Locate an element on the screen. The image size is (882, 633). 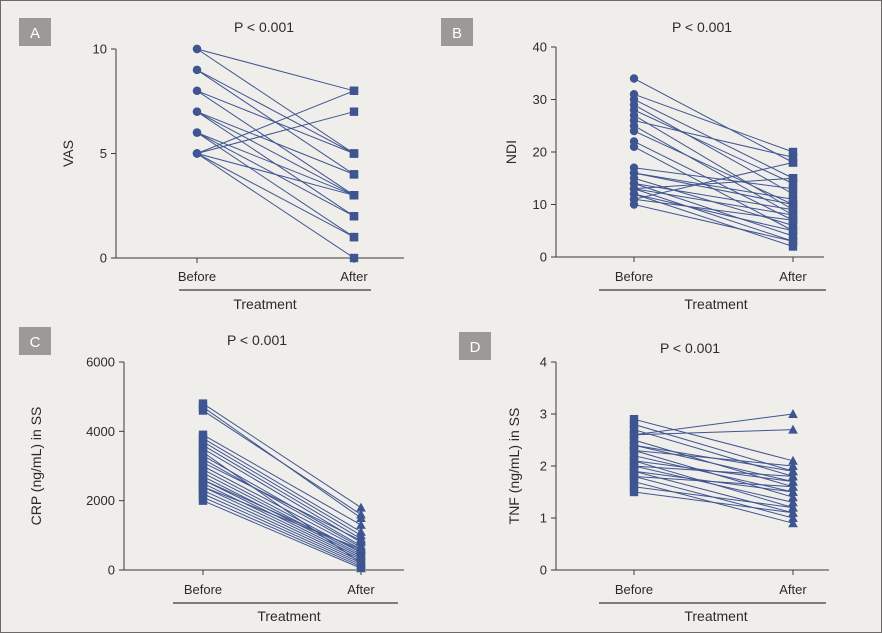
panel-d-label: D is located at coordinates (475, 347).